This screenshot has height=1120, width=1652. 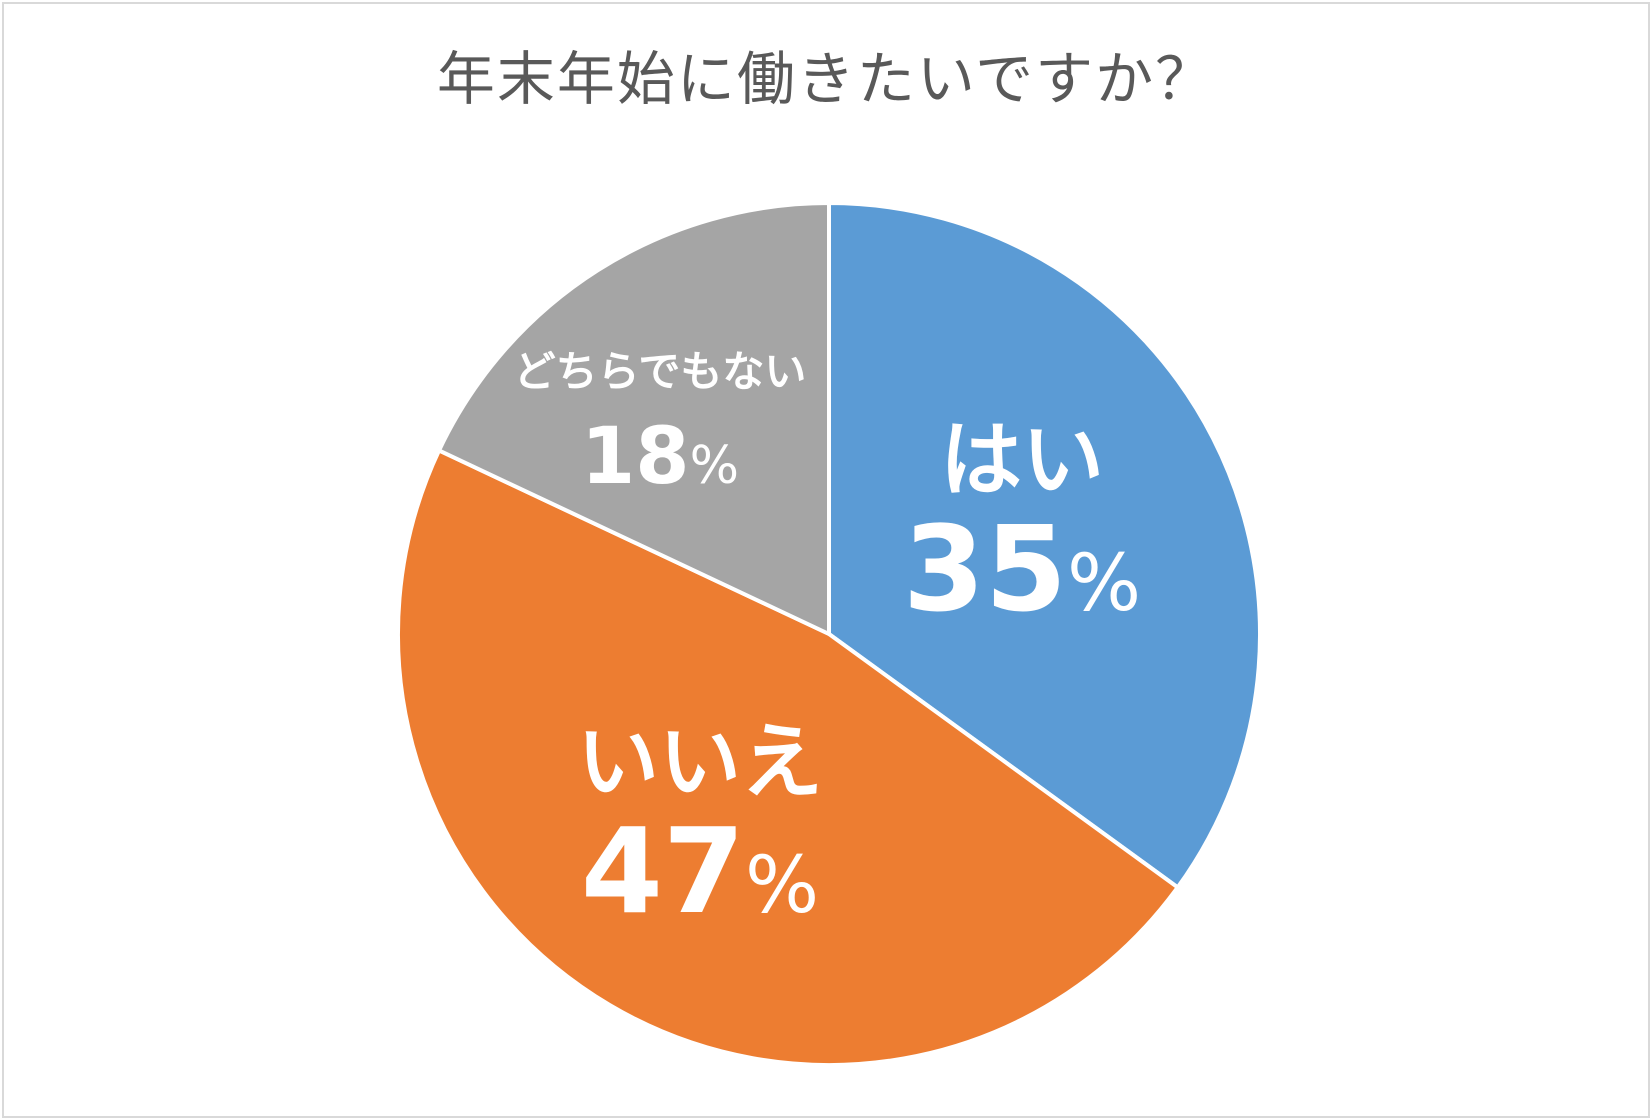 What do you see at coordinates (826, 79) in the screenshot?
I see `chart-title: 年末年始に働きたいですか？` at bounding box center [826, 79].